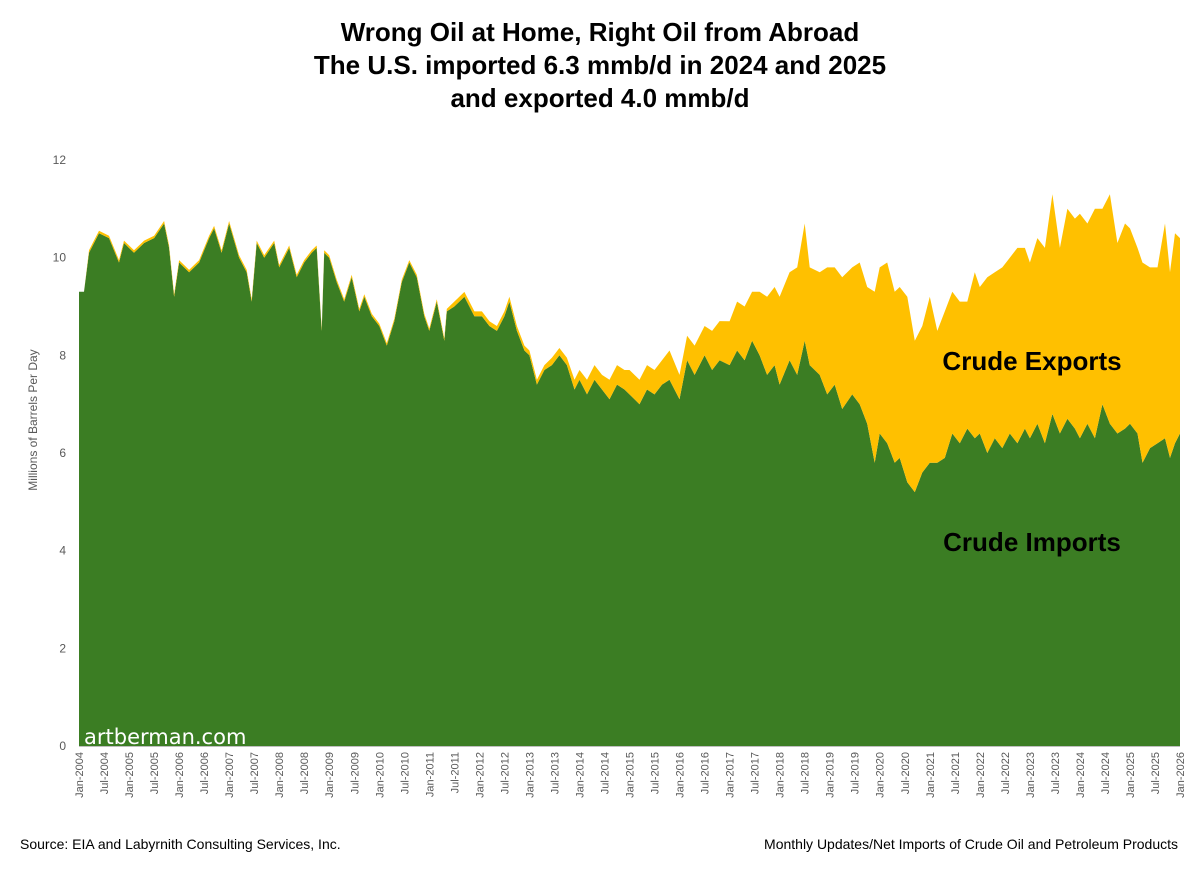 This screenshot has height=870, width=1200. Describe the element at coordinates (430, 774) in the screenshot. I see `x-tick-label: Jan-2011` at that location.